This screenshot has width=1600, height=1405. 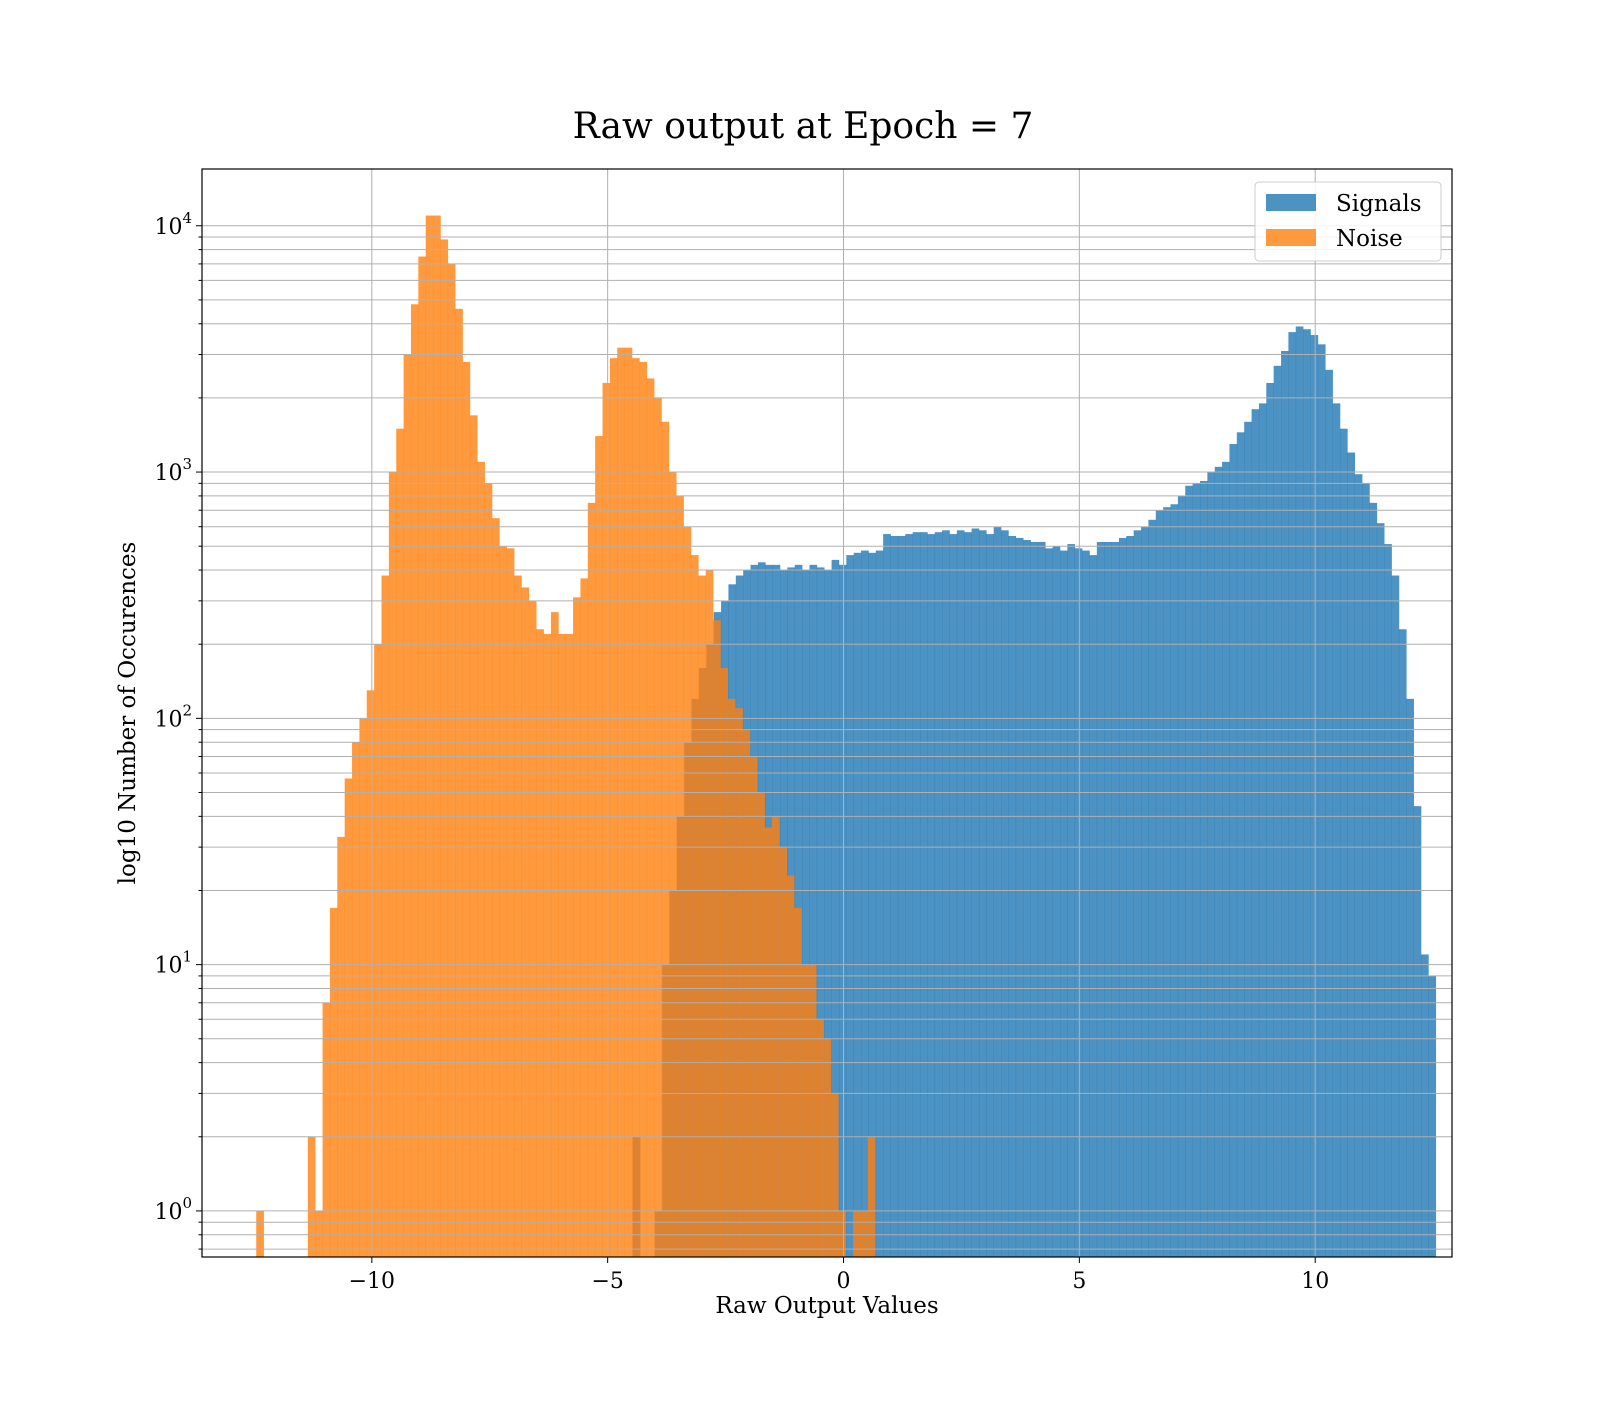 I want to click on y-axis-ticks: 10⁰ 10¹ 10² 10³ 10⁴, so click(x=178, y=729).